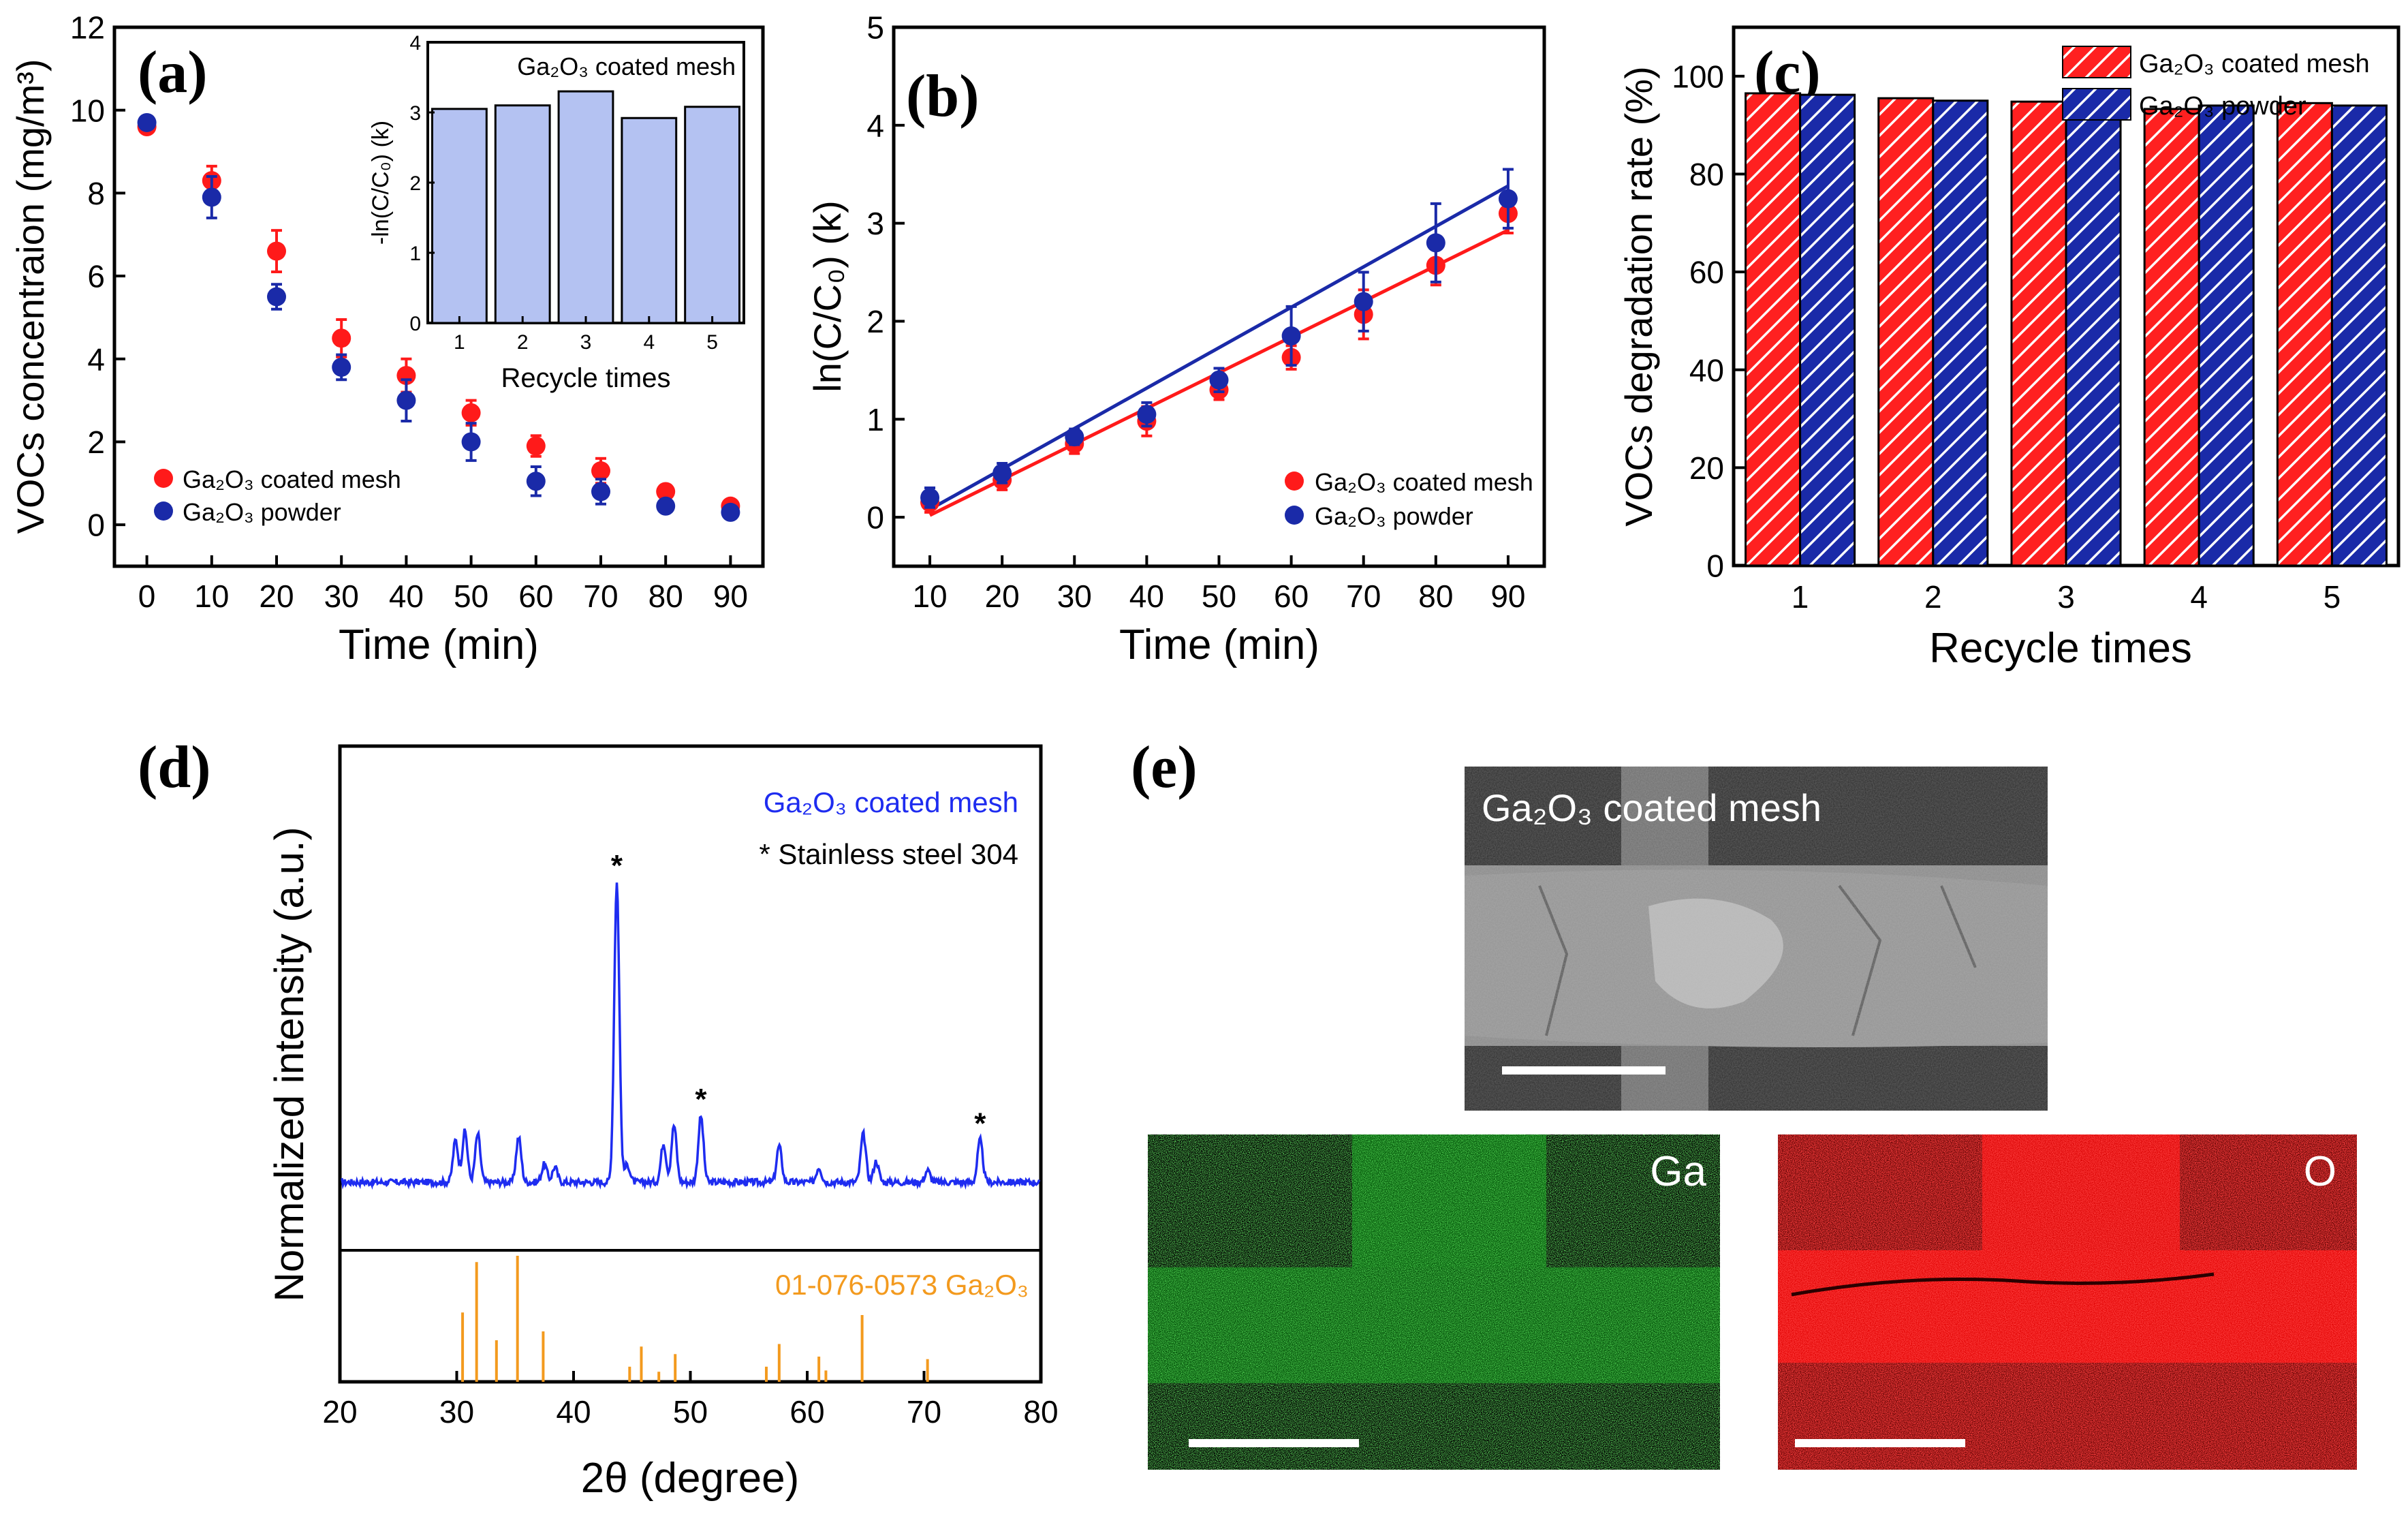 Image resolution: width=2408 pixels, height=1514 pixels. What do you see at coordinates (1146, 596) in the screenshot?
I see `b-xtick-label: 40` at bounding box center [1146, 596].